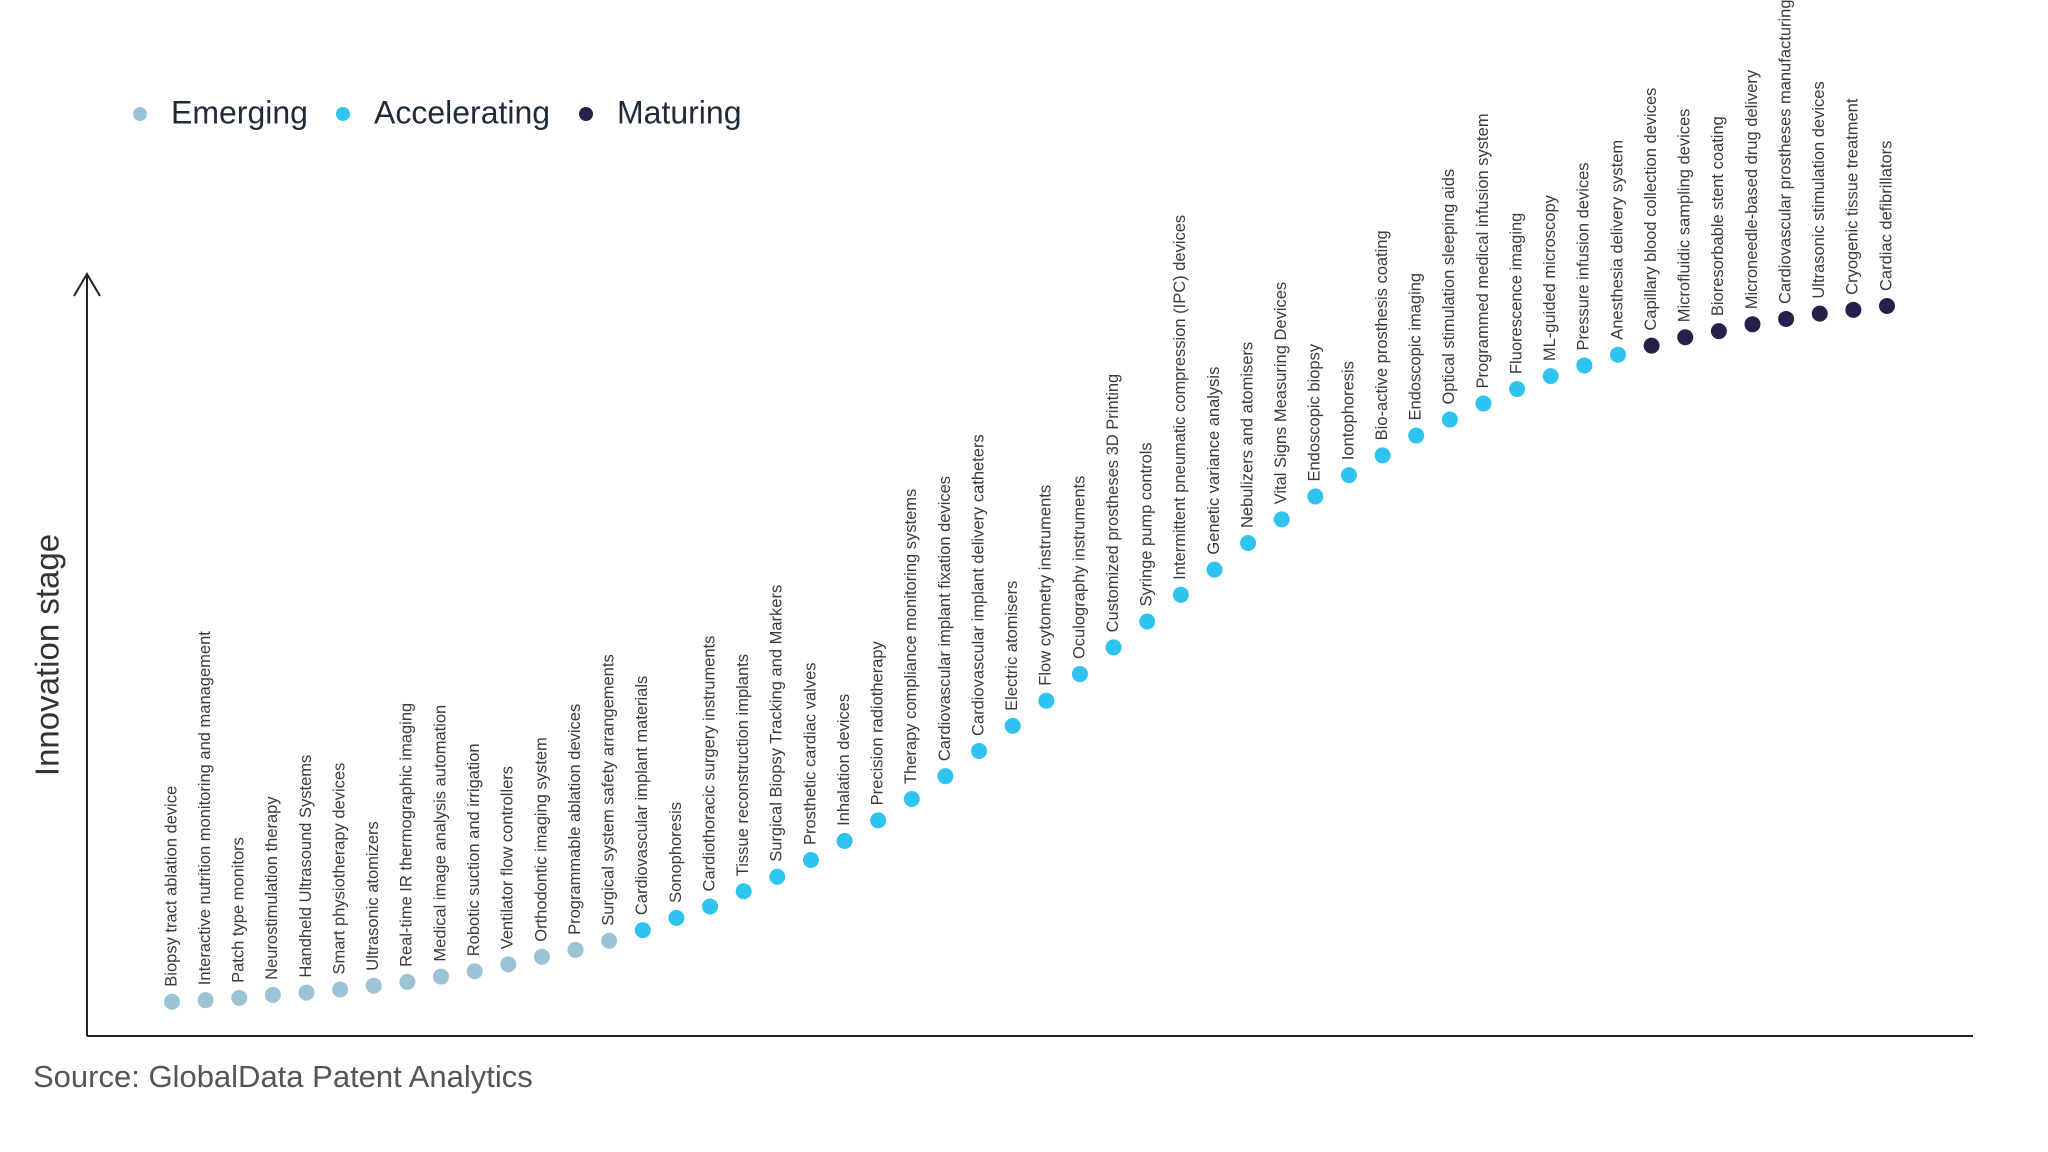 This screenshot has height=1152, width=2048. Describe the element at coordinates (1785, 152) in the screenshot. I see `category-label: Cardiovascular prostheses manufacturing` at that location.